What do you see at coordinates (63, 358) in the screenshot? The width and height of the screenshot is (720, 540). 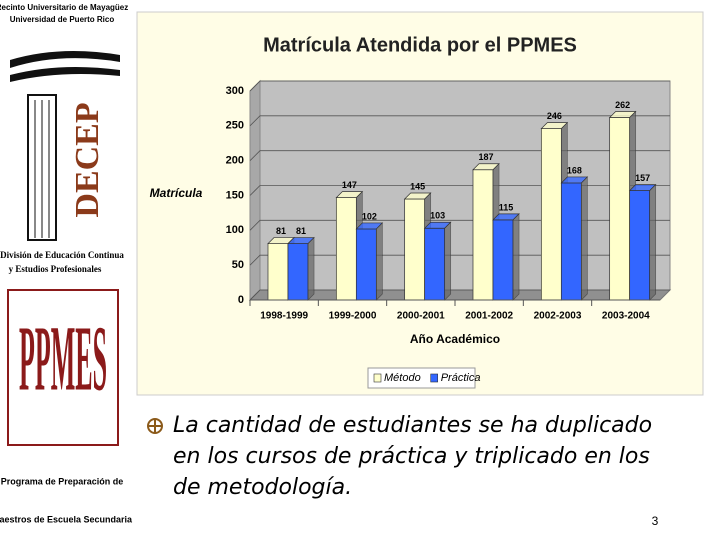 I see `ppmes-logo: PPMES` at bounding box center [63, 358].